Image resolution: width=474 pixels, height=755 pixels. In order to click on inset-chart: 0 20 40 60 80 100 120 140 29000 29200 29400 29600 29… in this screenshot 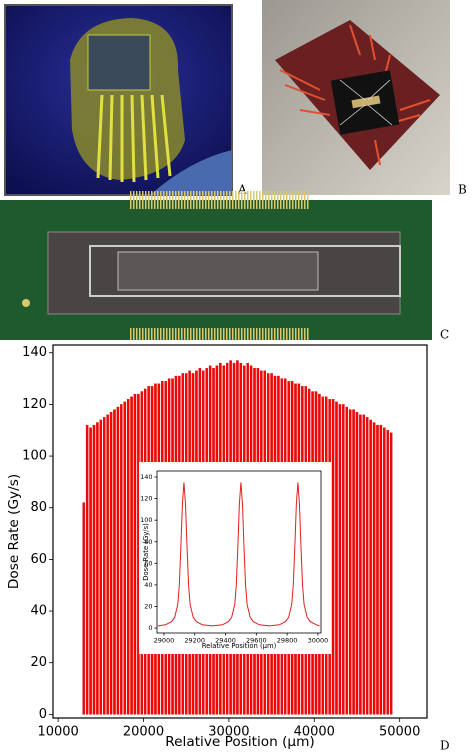, I will do `click(234, 561)`.